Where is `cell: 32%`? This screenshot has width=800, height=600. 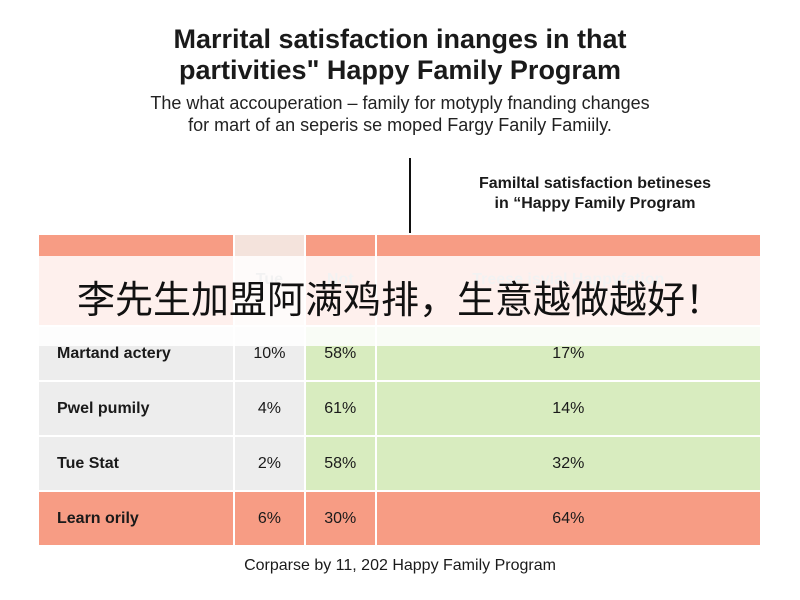
cell: 32% is located at coordinates (568, 463).